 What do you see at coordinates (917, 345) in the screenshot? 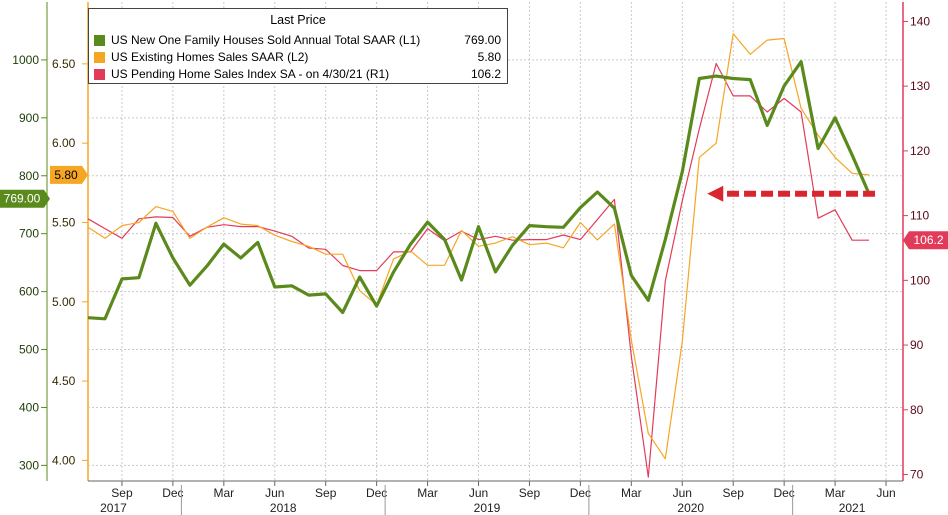
I see `r1-tick-label: 90` at bounding box center [917, 345].